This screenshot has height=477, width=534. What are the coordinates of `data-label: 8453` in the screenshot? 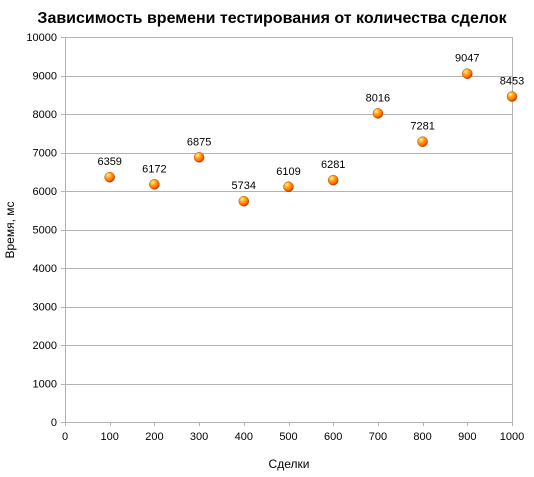 It's located at (512, 82).